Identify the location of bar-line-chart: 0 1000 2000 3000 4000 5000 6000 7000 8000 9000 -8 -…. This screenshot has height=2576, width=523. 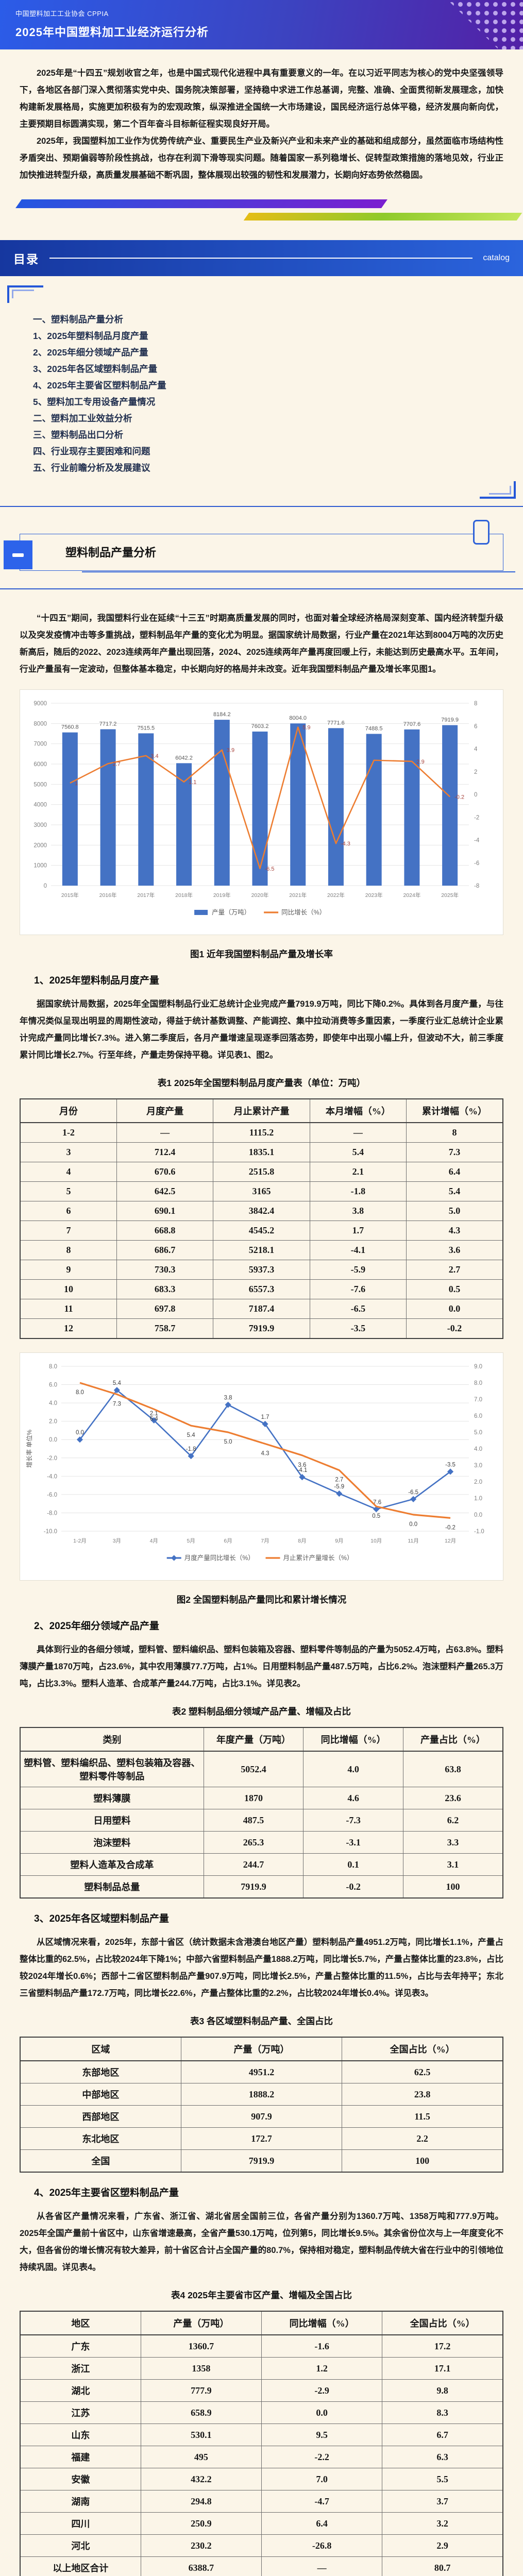
(259, 812).